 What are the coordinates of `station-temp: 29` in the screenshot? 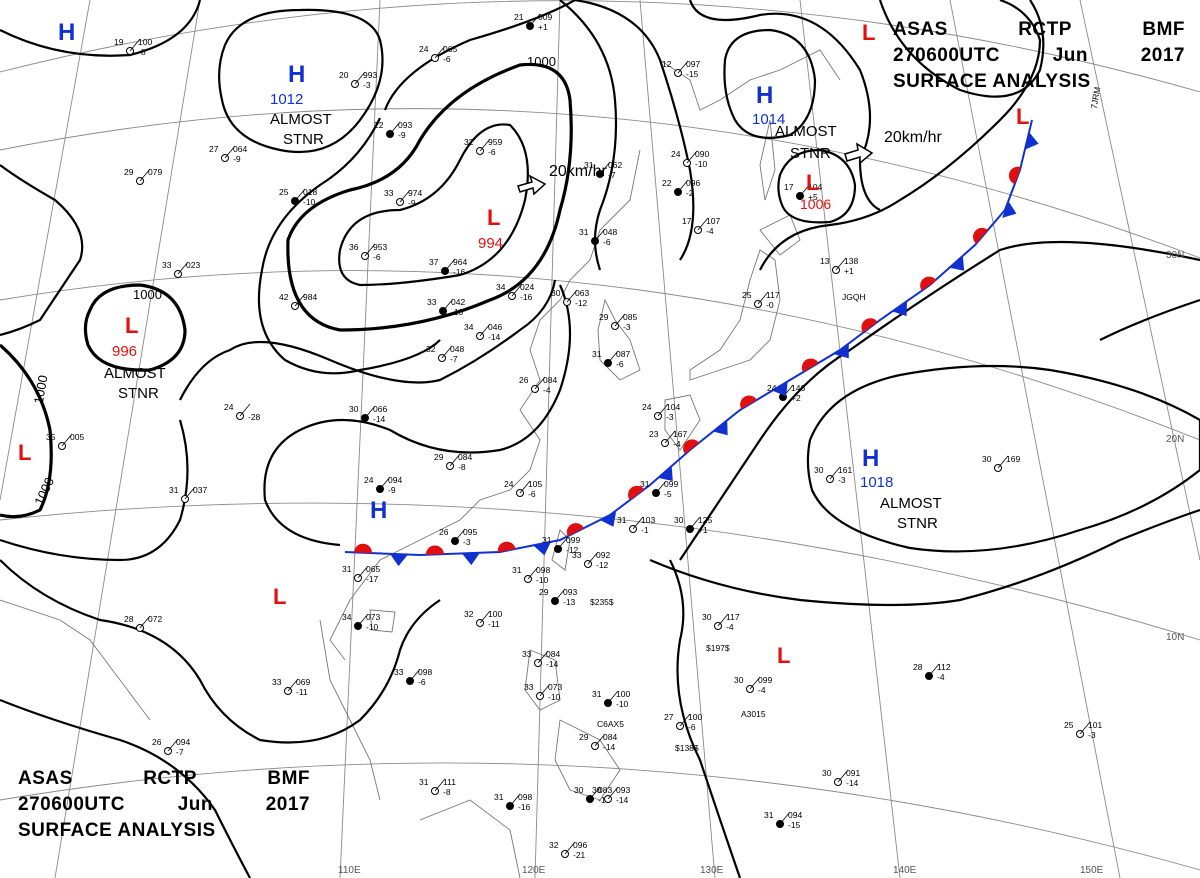 It's located at (439, 457).